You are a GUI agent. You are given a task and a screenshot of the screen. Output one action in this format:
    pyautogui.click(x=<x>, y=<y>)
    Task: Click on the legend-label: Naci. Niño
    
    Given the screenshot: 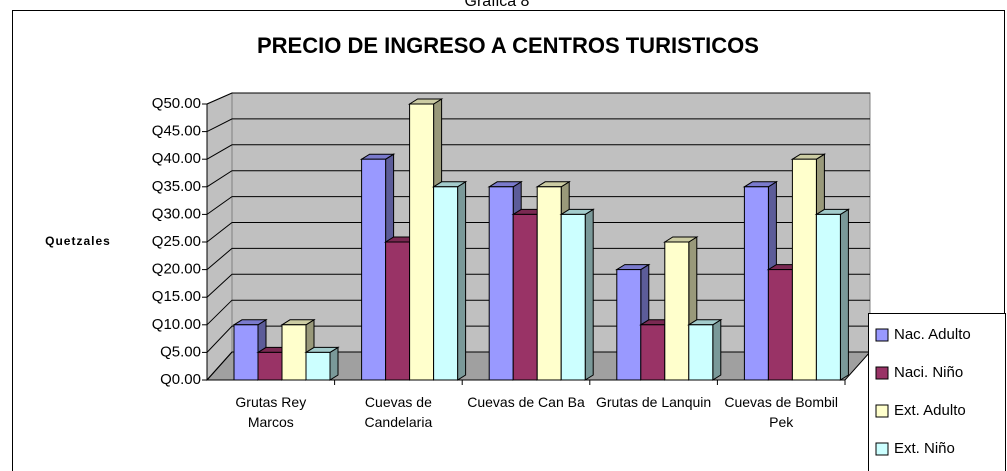 What is the action you would take?
    pyautogui.click(x=928, y=372)
    